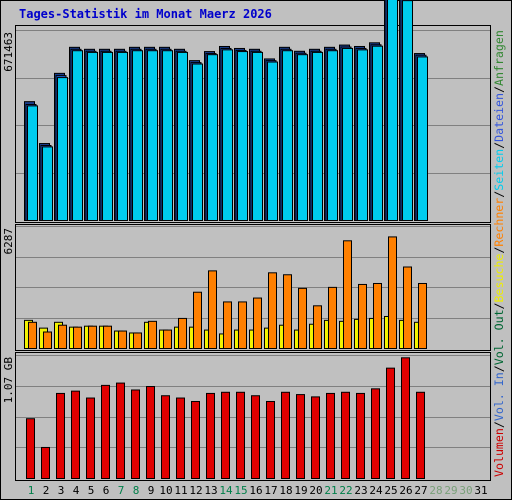  Describe the element at coordinates (405, 490) in the screenshot. I see `x-tick-label-day-26: 26` at that location.